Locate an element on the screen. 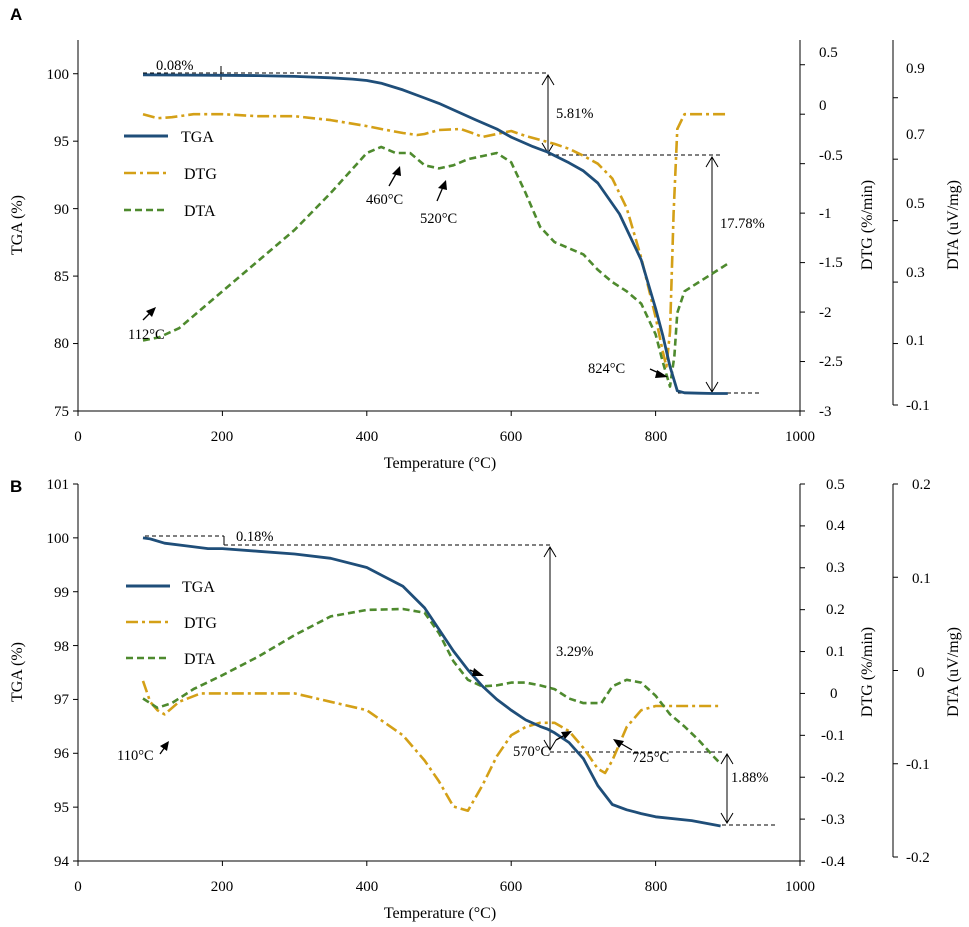 The width and height of the screenshot is (969, 927). panel-a-label-460c: 460°C is located at coordinates (384, 200).